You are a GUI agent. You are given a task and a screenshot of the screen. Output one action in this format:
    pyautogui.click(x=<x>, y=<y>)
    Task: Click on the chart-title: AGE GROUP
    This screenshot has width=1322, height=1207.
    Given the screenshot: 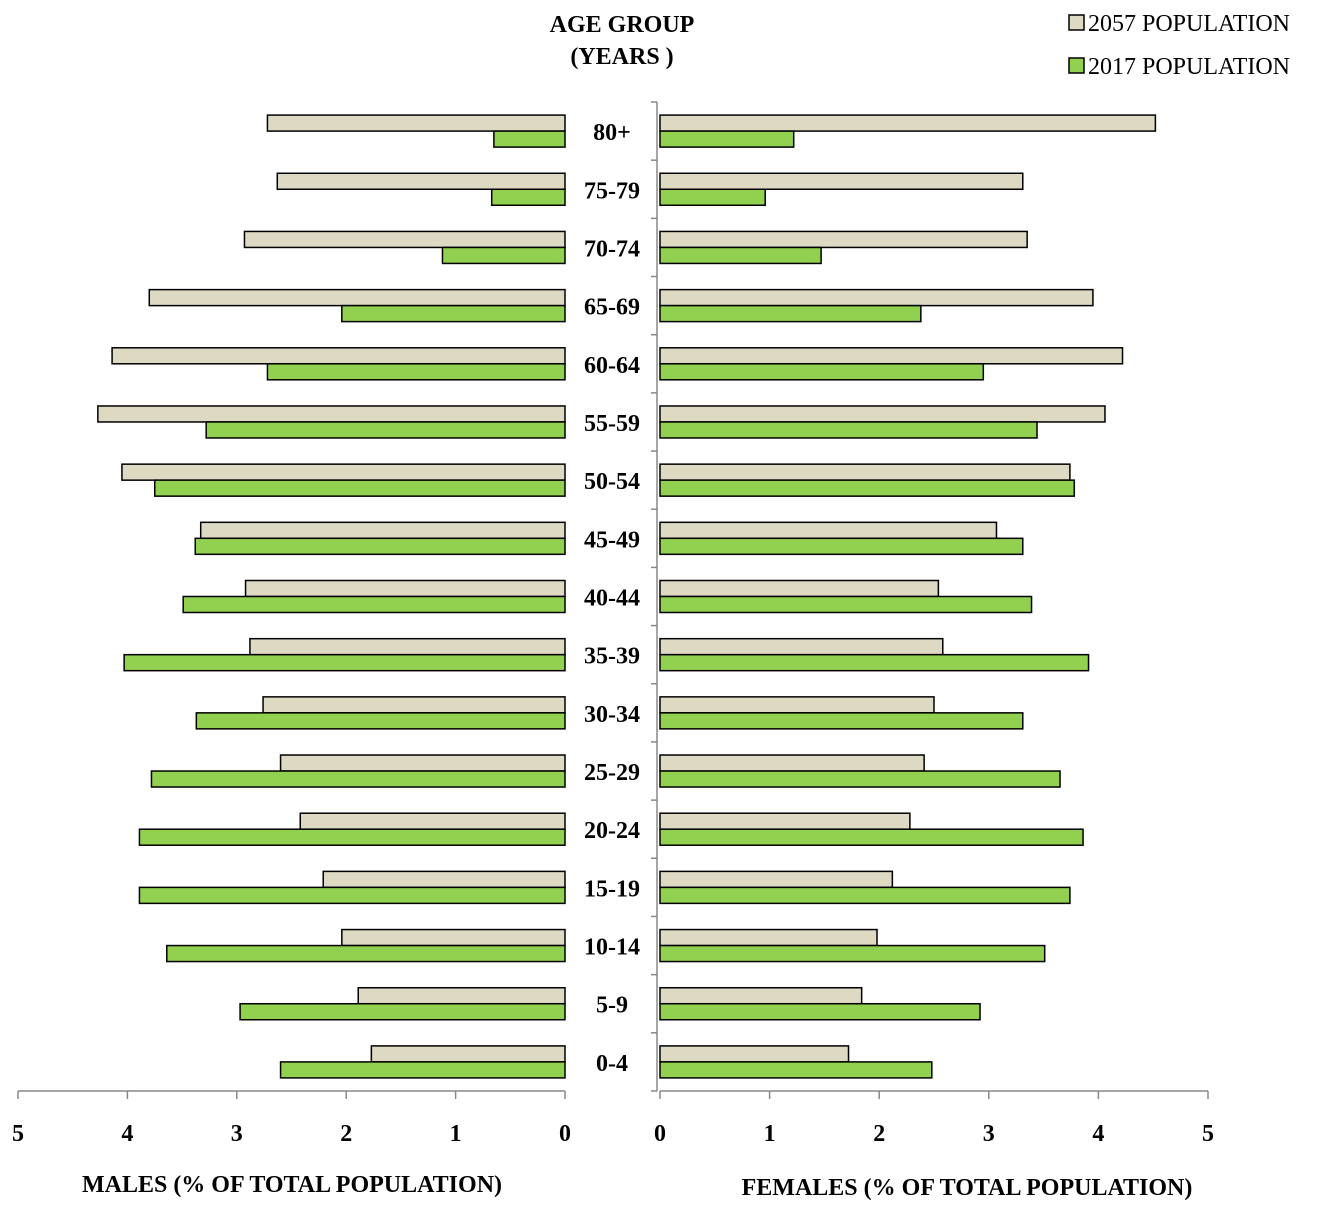 What is the action you would take?
    pyautogui.click(x=622, y=25)
    